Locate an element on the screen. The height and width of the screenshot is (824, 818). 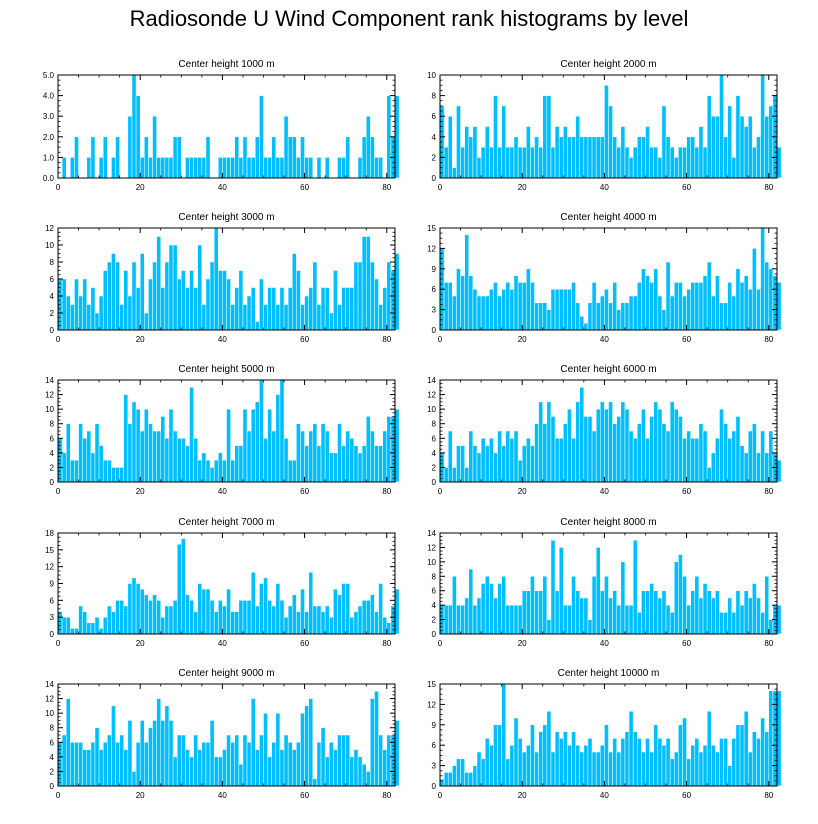
y-tick-label: 12 is located at coordinates (431, 547).